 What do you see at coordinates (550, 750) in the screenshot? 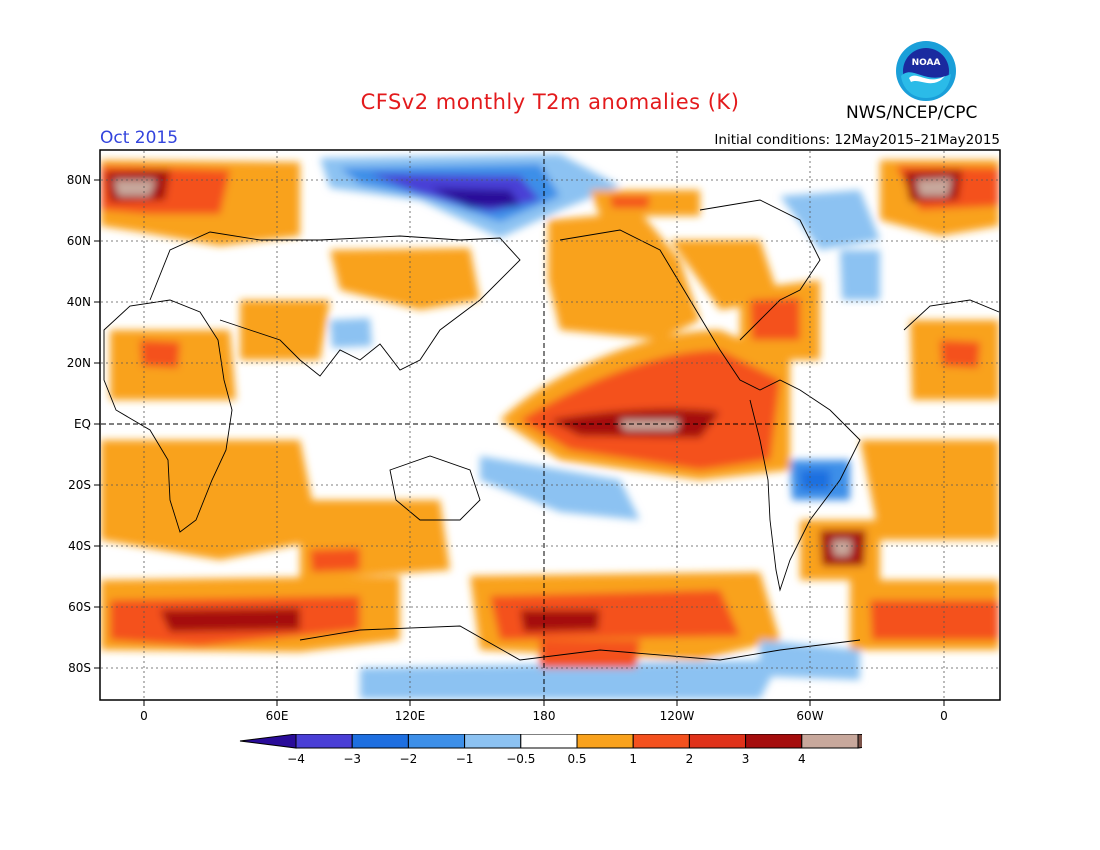
I see `colorbar-legend: −4 −3 −2 −1 −0.5 0.5 1 2 3 4` at bounding box center [550, 750].